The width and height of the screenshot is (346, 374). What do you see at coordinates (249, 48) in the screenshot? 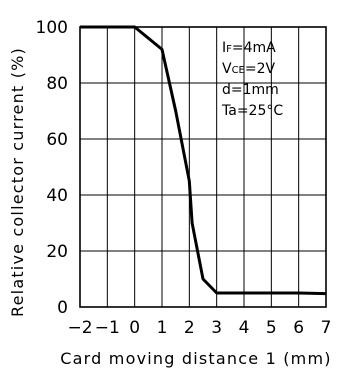
I see `condition-line: IF=4mA` at bounding box center [249, 48].